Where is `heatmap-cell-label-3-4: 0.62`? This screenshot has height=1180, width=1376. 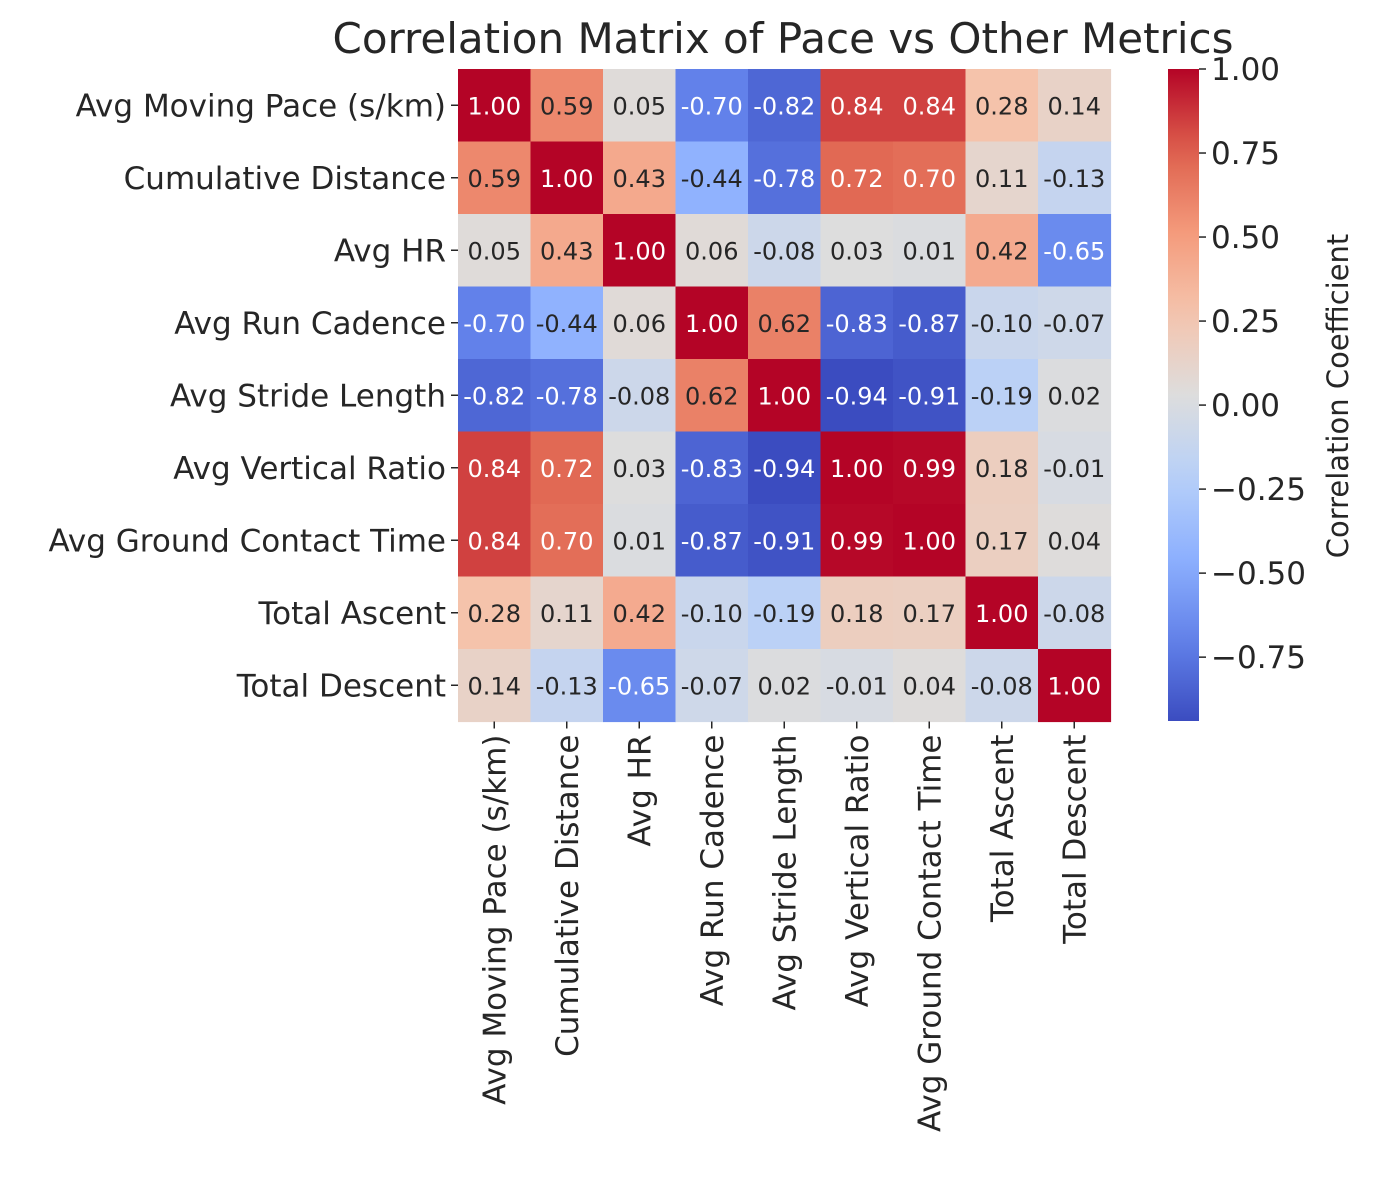
heatmap-cell-label-3-4: 0.62 is located at coordinates (784, 324).